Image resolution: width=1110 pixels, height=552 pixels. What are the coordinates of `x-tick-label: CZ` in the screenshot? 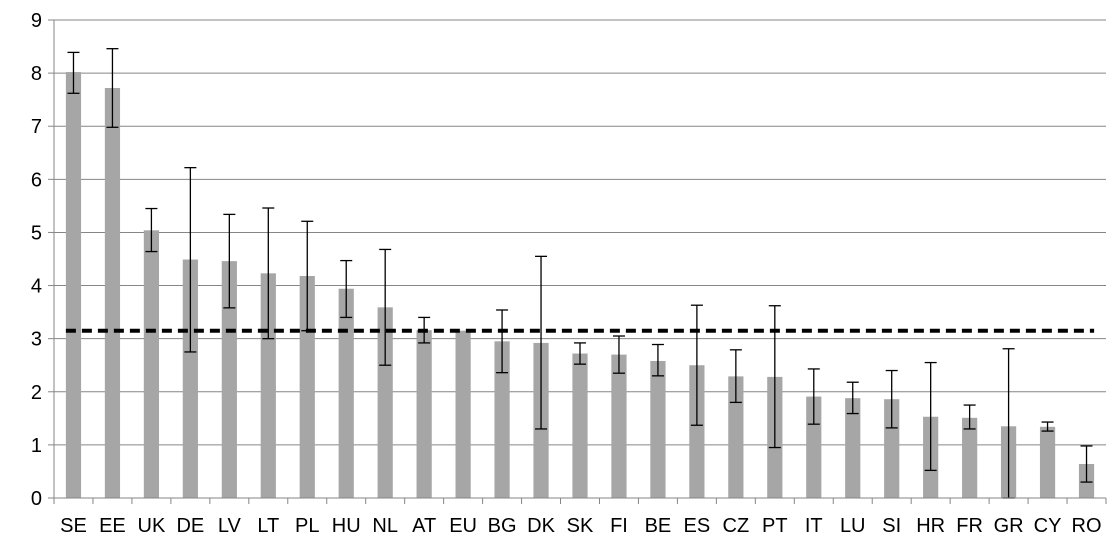 It's located at (736, 526).